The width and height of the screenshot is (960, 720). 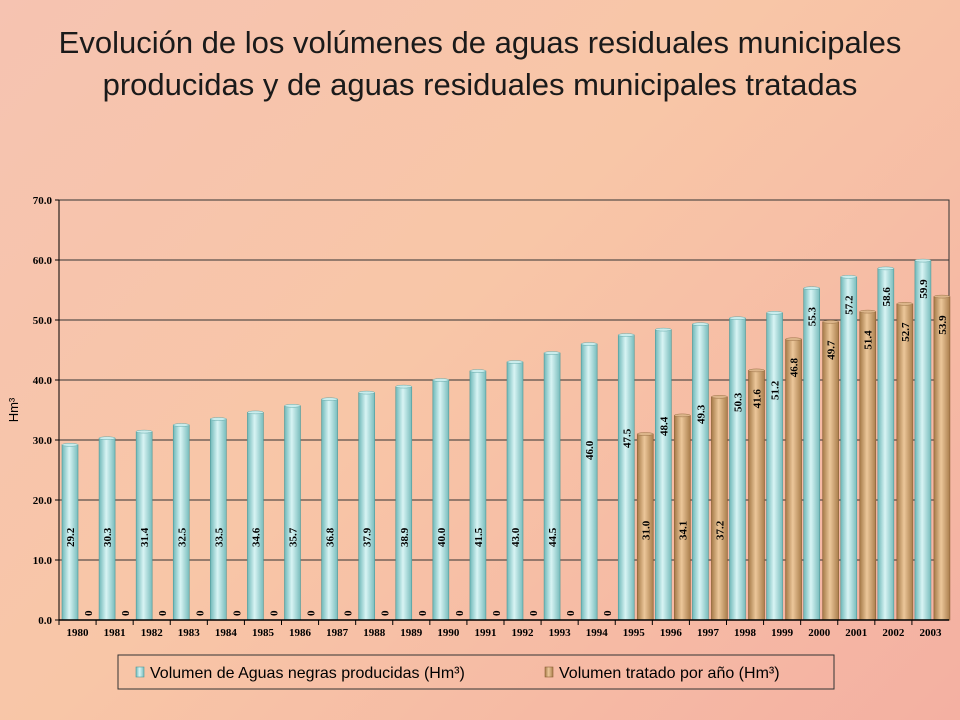 I want to click on data-label-produced: 51.2, so click(x=776, y=390).